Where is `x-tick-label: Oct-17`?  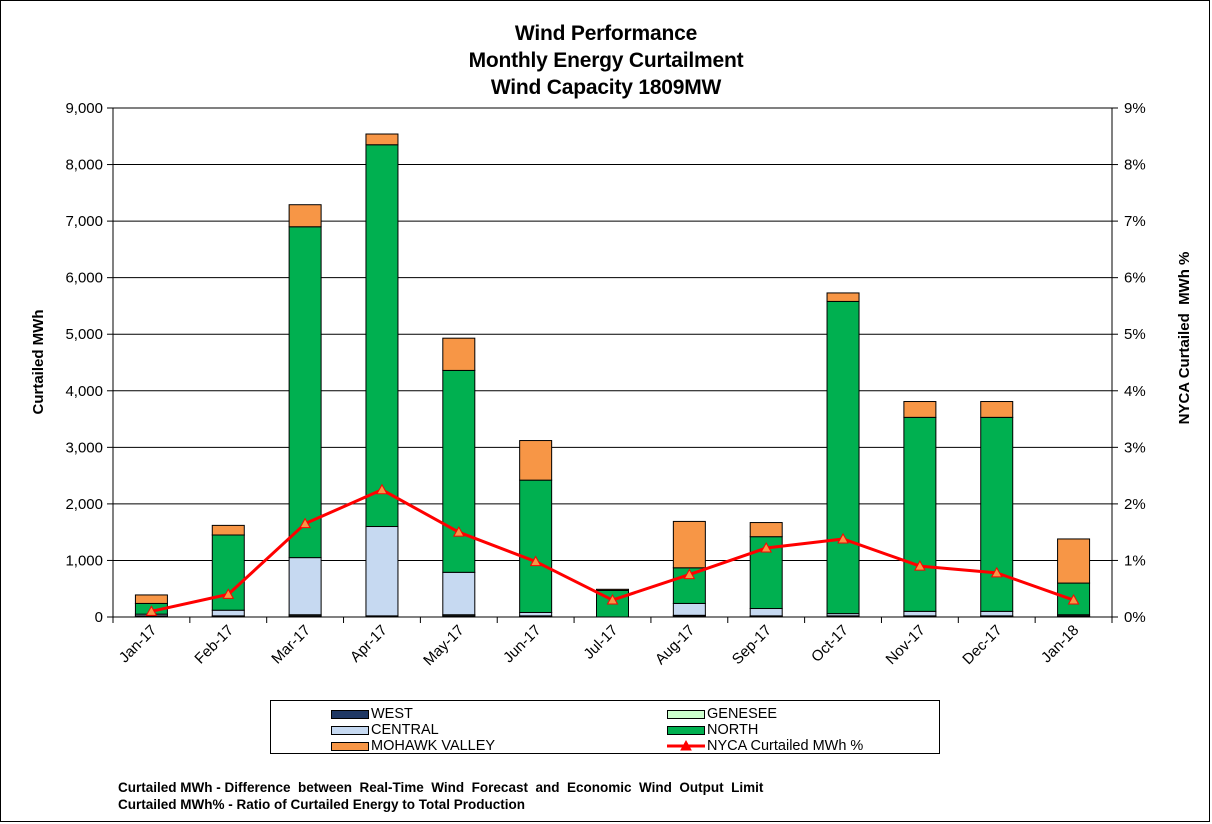
x-tick-label: Oct-17 is located at coordinates (830, 644).